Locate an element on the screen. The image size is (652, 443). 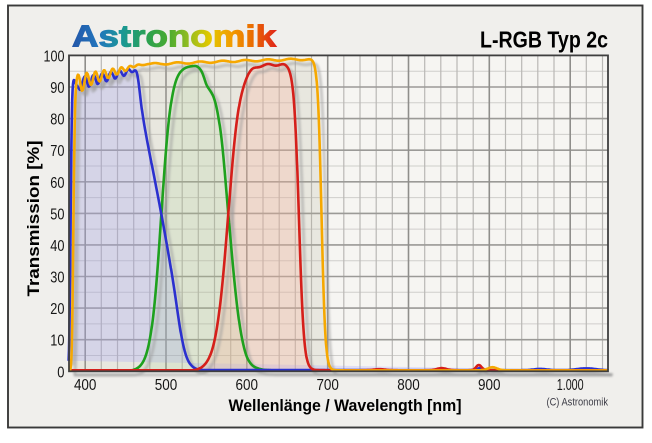
svg-text: 600 is located at coordinates (247, 385).